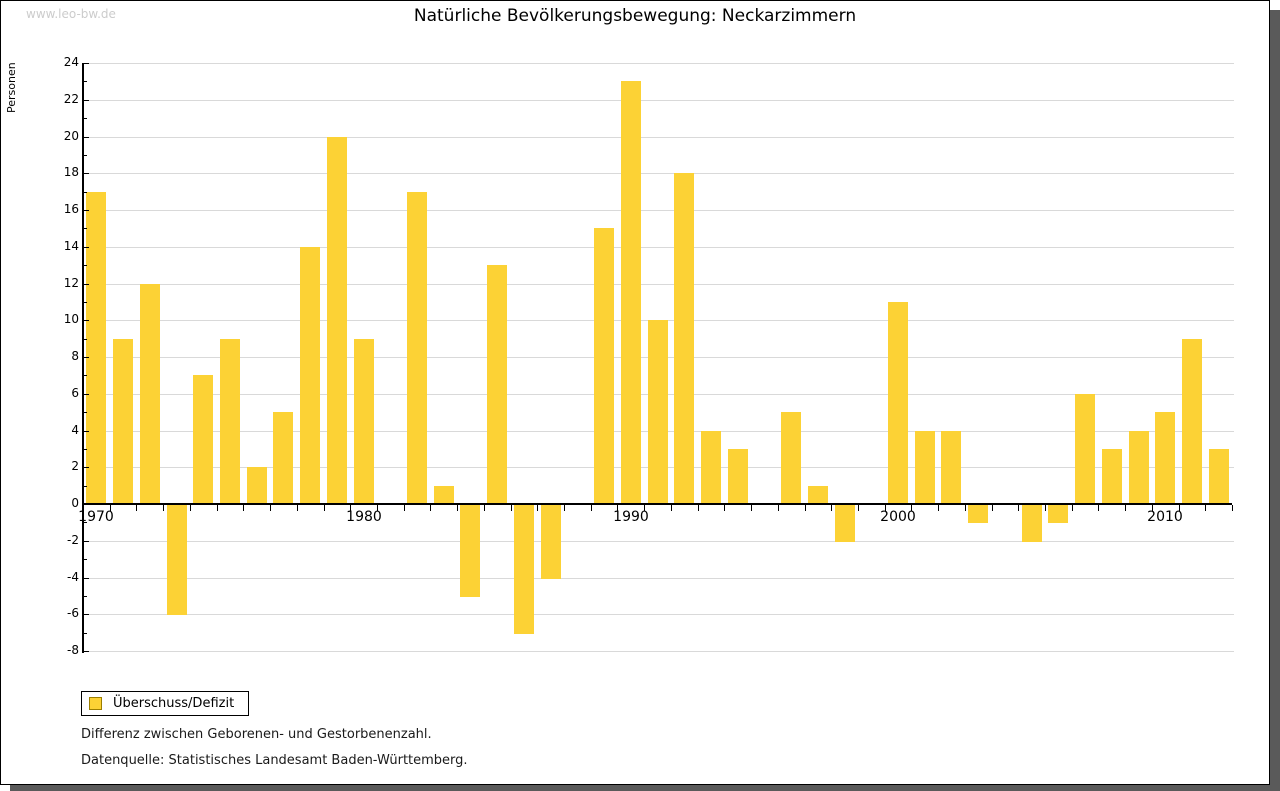 The width and height of the screenshot is (1280, 791). I want to click on bar-2003, so click(978, 514).